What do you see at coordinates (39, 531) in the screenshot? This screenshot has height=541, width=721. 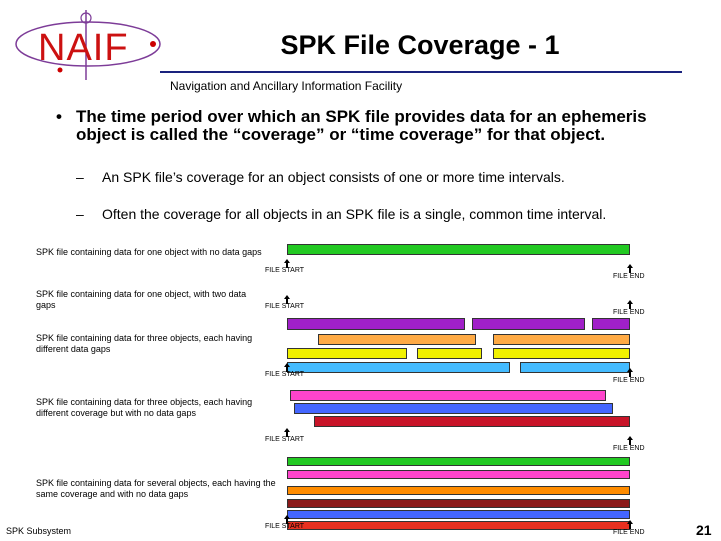 I see `footer-label: SPK Subsystem` at bounding box center [39, 531].